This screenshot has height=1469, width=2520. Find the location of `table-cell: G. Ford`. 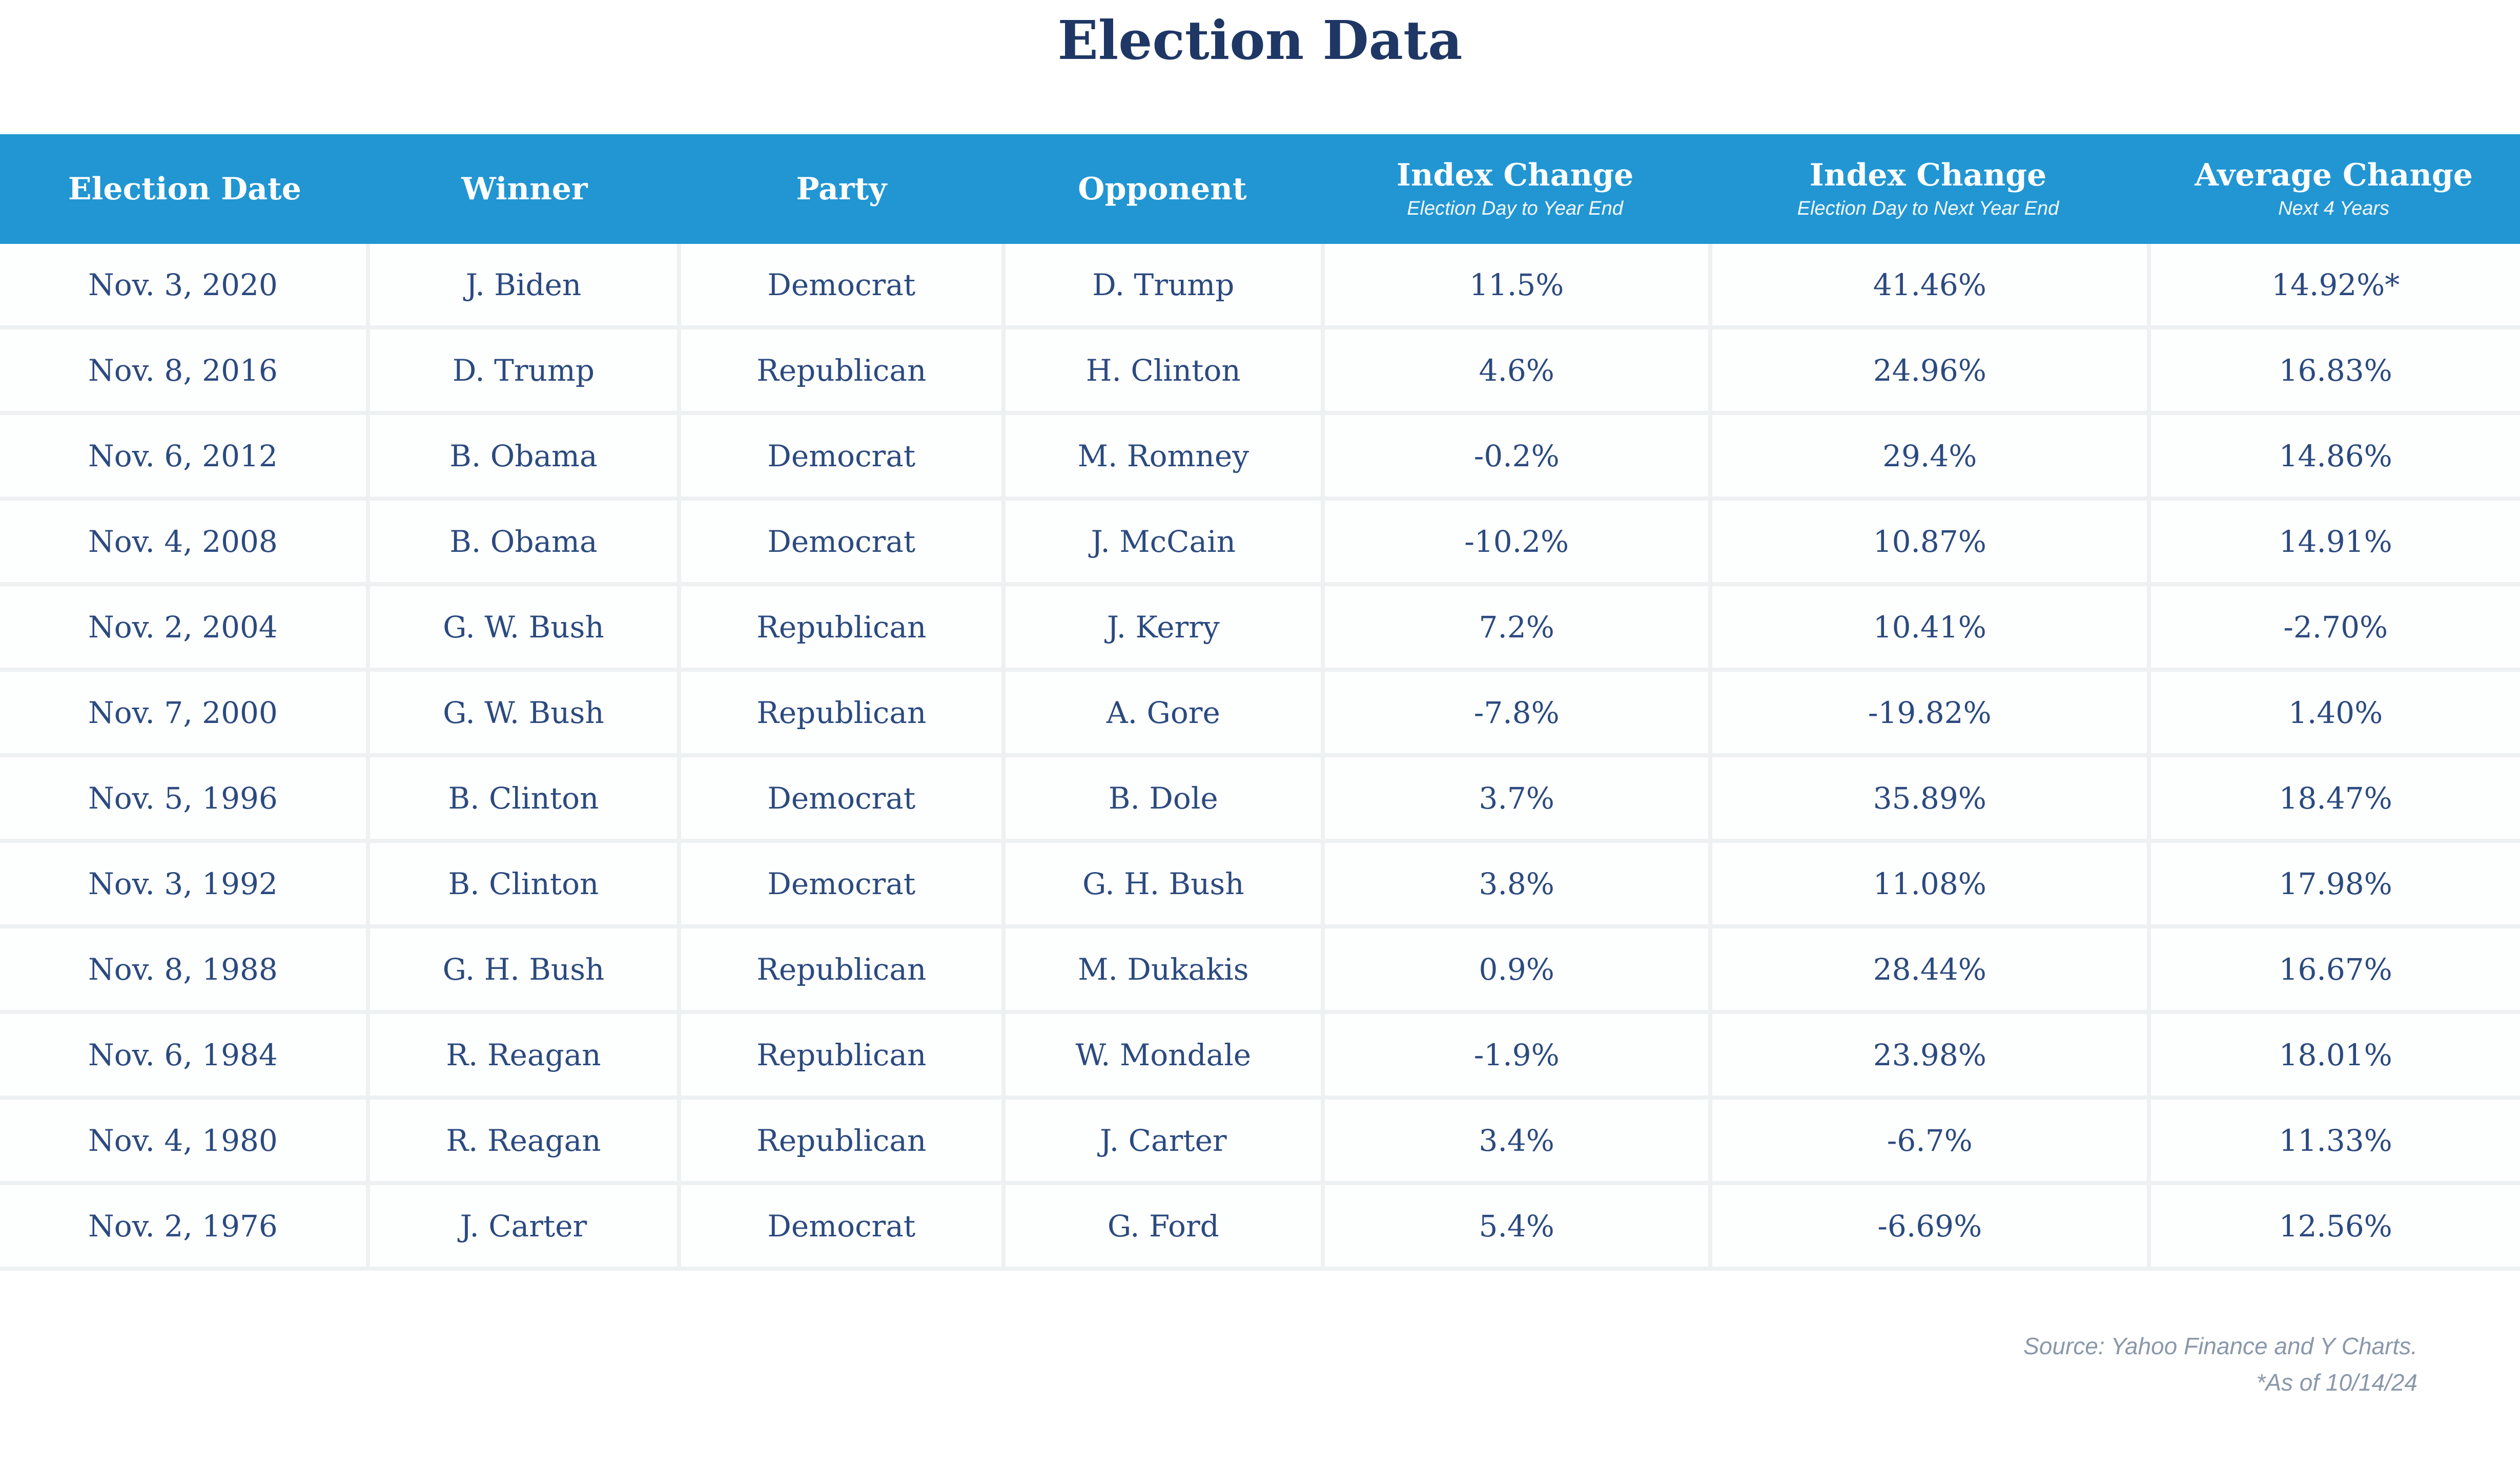

table-cell: G. Ford is located at coordinates (1163, 1226).